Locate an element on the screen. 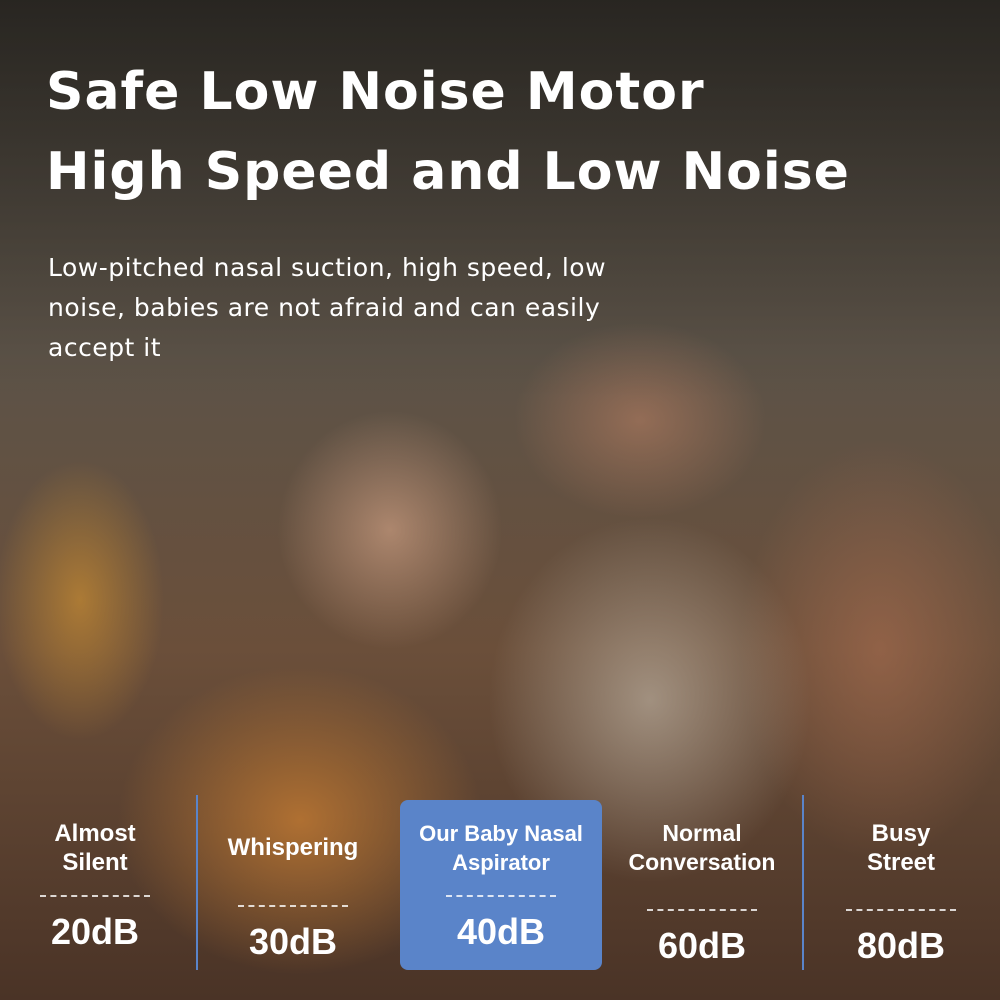  comparison-label: Whispering is located at coordinates (293, 847).